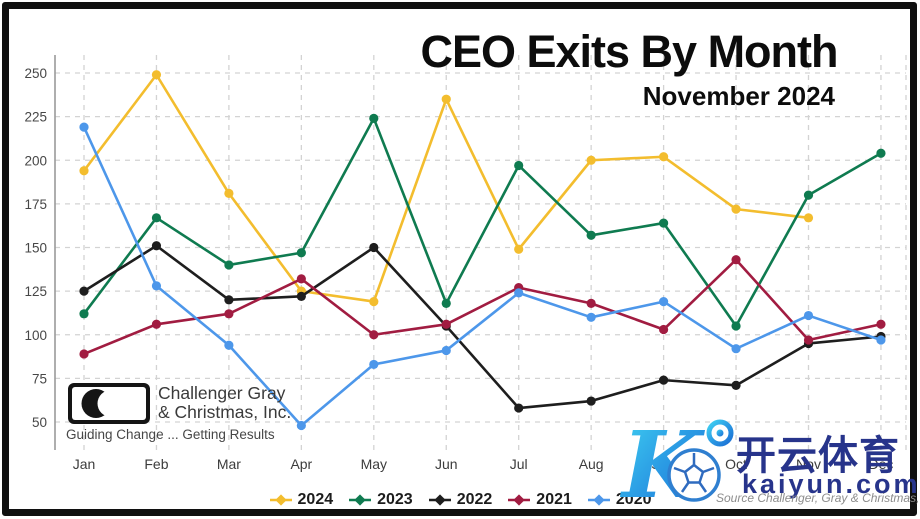  What do you see at coordinates (880, 464) in the screenshot?
I see `x-tick-label: Dec` at bounding box center [880, 464].